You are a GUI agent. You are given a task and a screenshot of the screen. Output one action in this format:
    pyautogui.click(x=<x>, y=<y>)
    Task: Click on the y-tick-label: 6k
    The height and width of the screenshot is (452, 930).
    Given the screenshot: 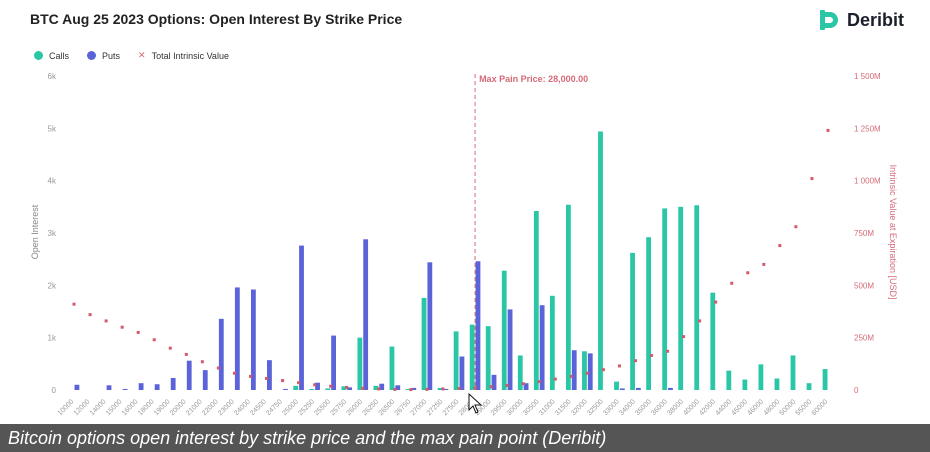 What is the action you would take?
    pyautogui.click(x=52, y=76)
    